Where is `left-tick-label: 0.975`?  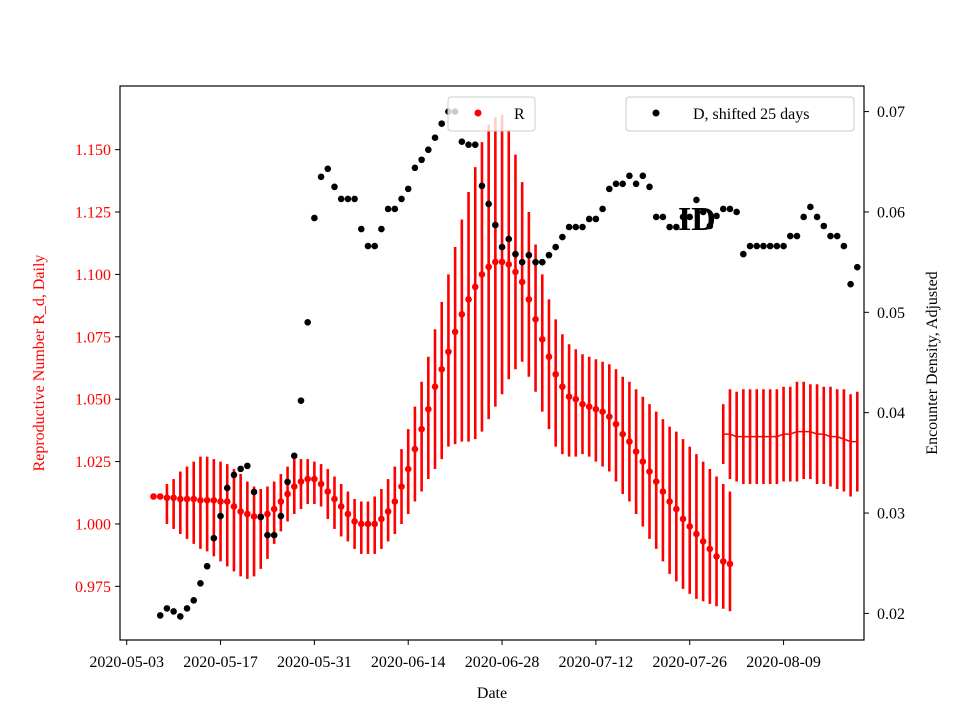 left-tick-label: 0.975 is located at coordinates (93, 587).